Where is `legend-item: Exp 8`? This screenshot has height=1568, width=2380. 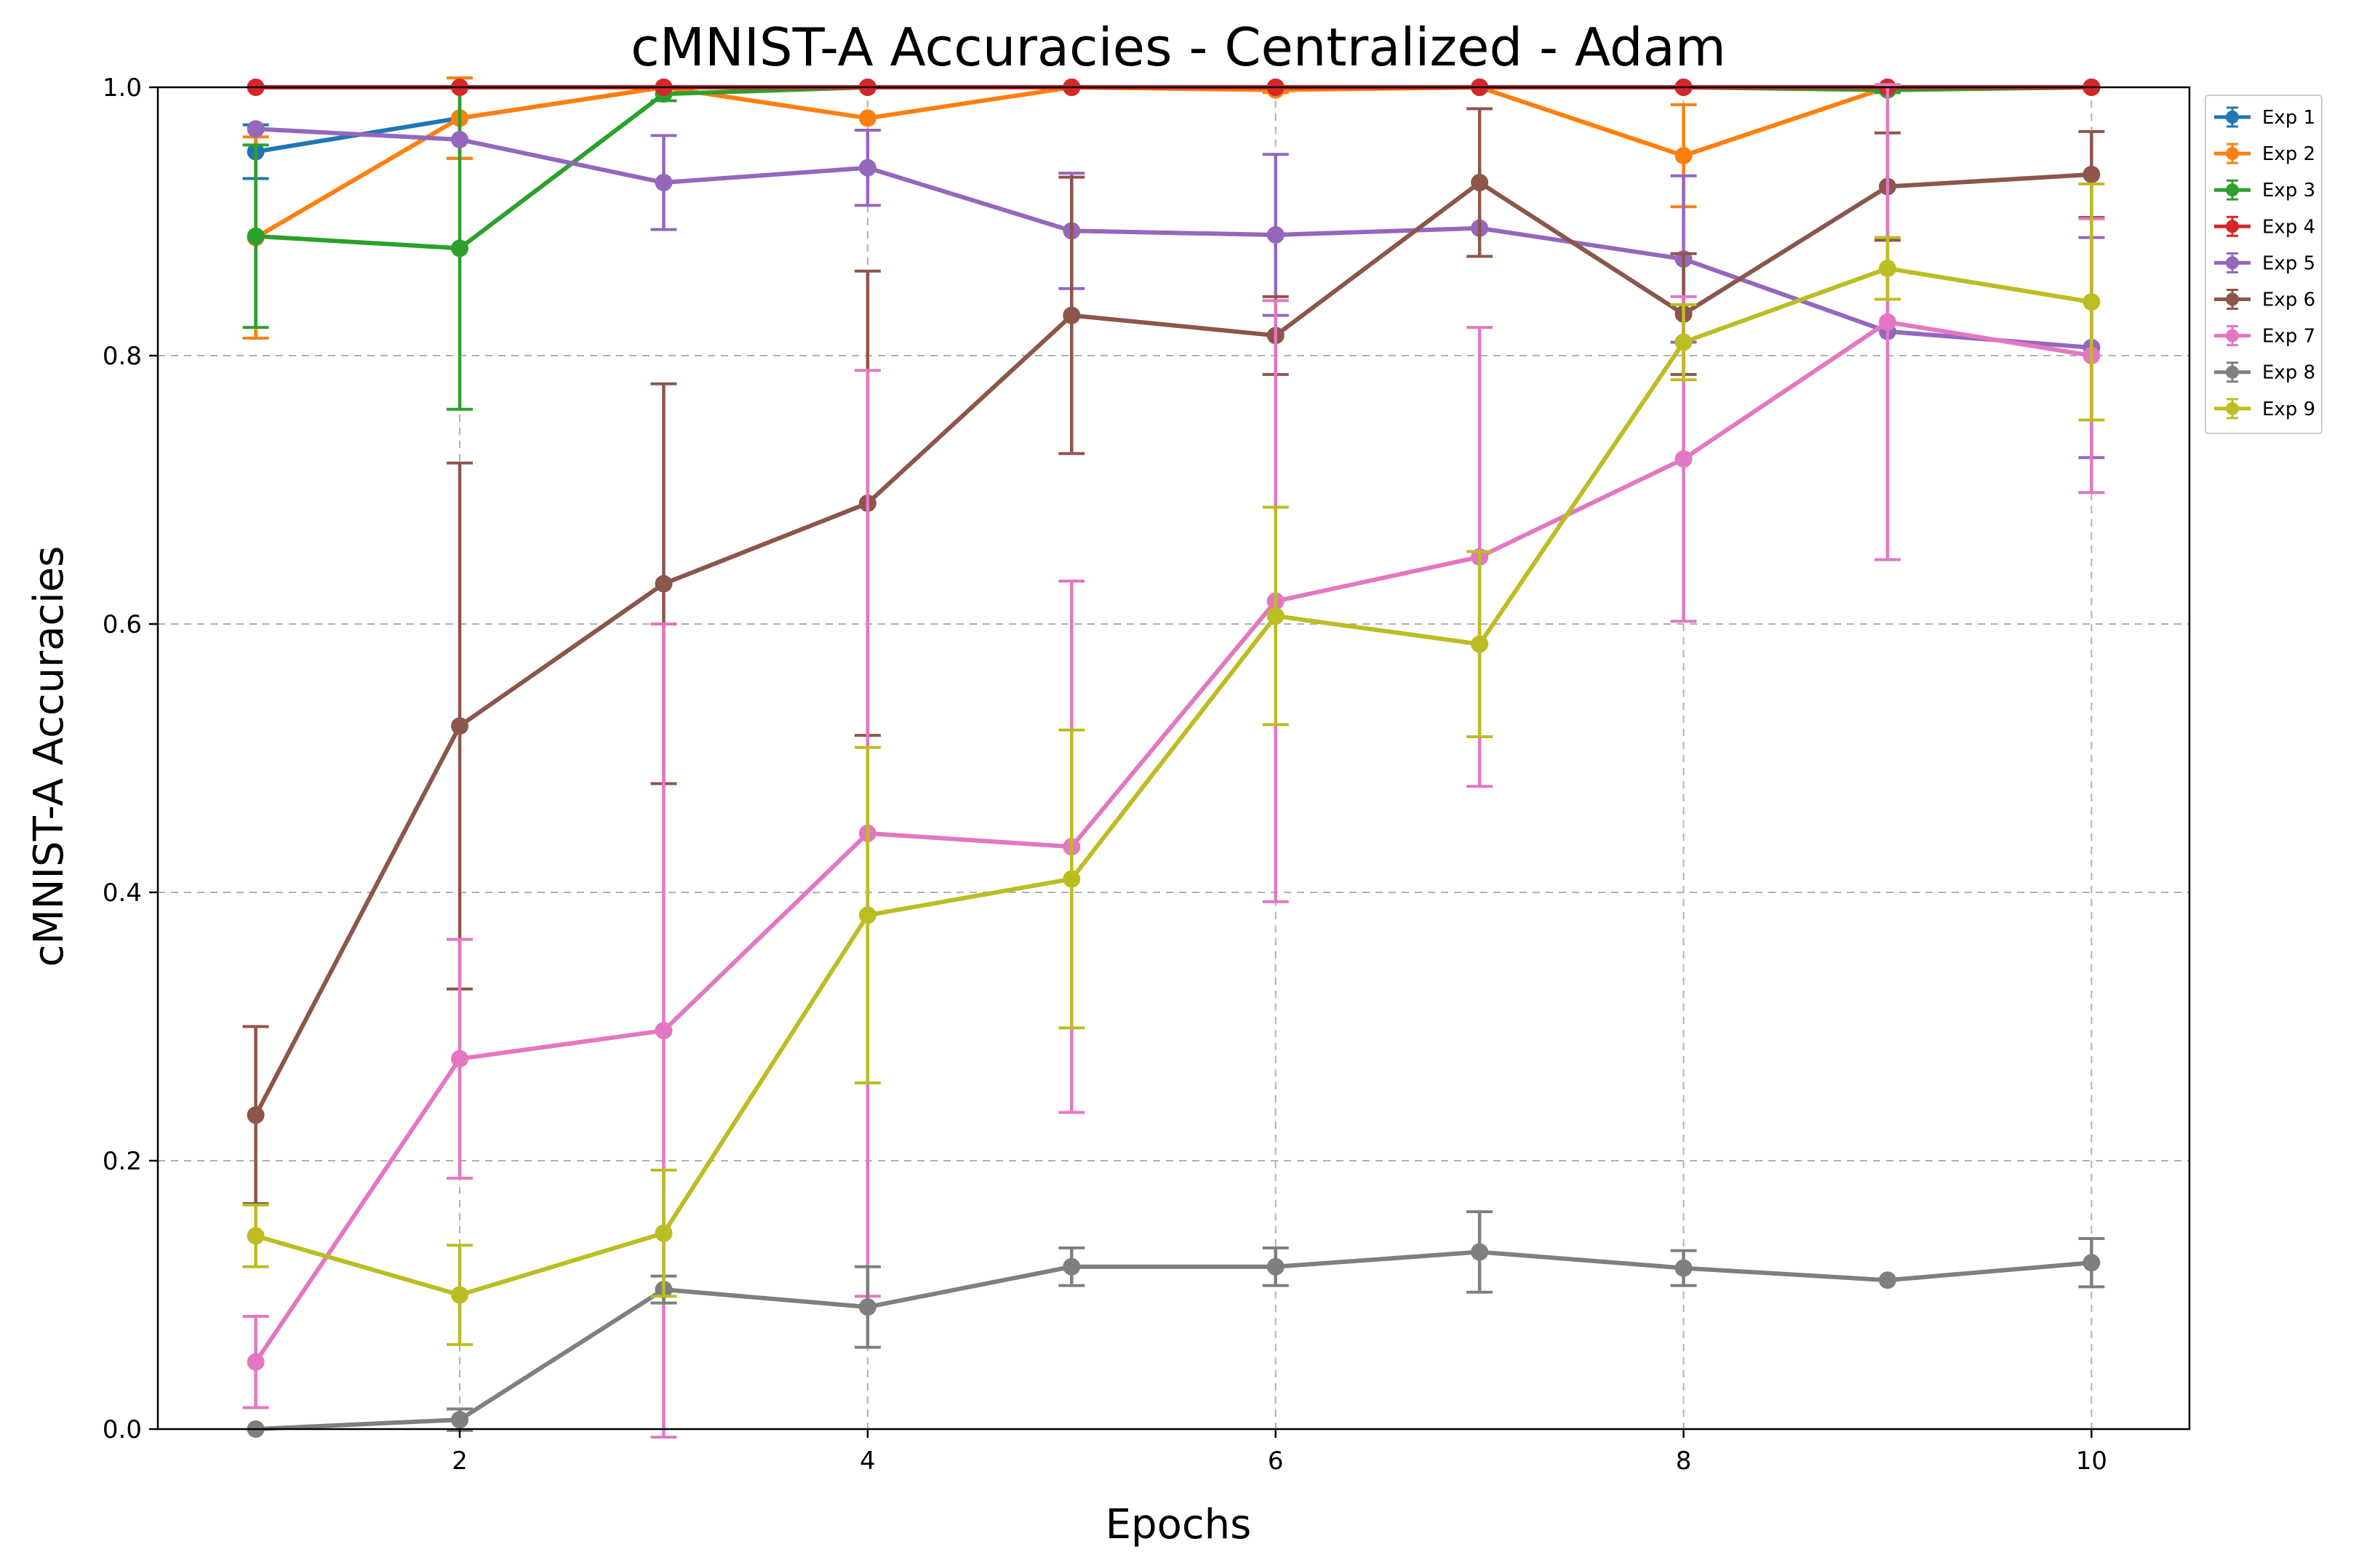
legend-item: Exp 8 is located at coordinates (2264, 372).